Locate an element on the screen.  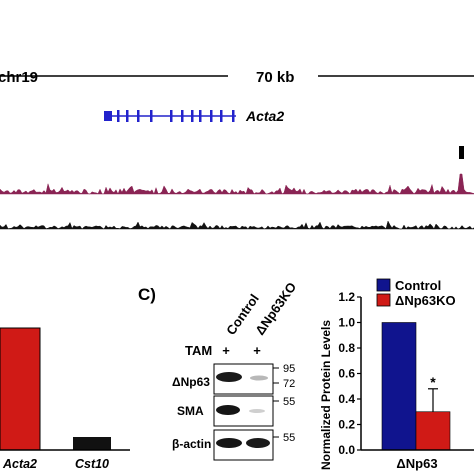
tam-sign-control: + is located at coordinates (226, 350).